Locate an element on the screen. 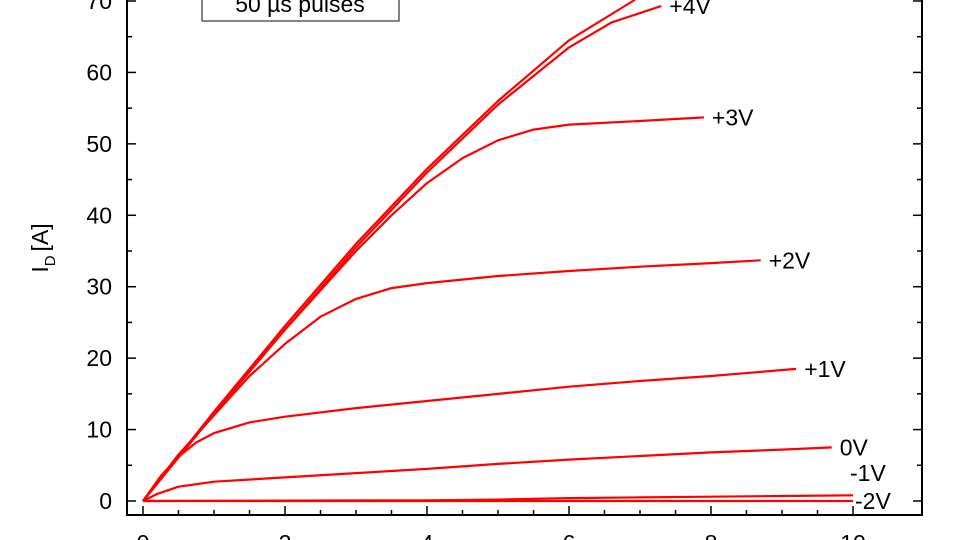 The width and height of the screenshot is (960, 540). series-label: -2V is located at coordinates (873, 501).